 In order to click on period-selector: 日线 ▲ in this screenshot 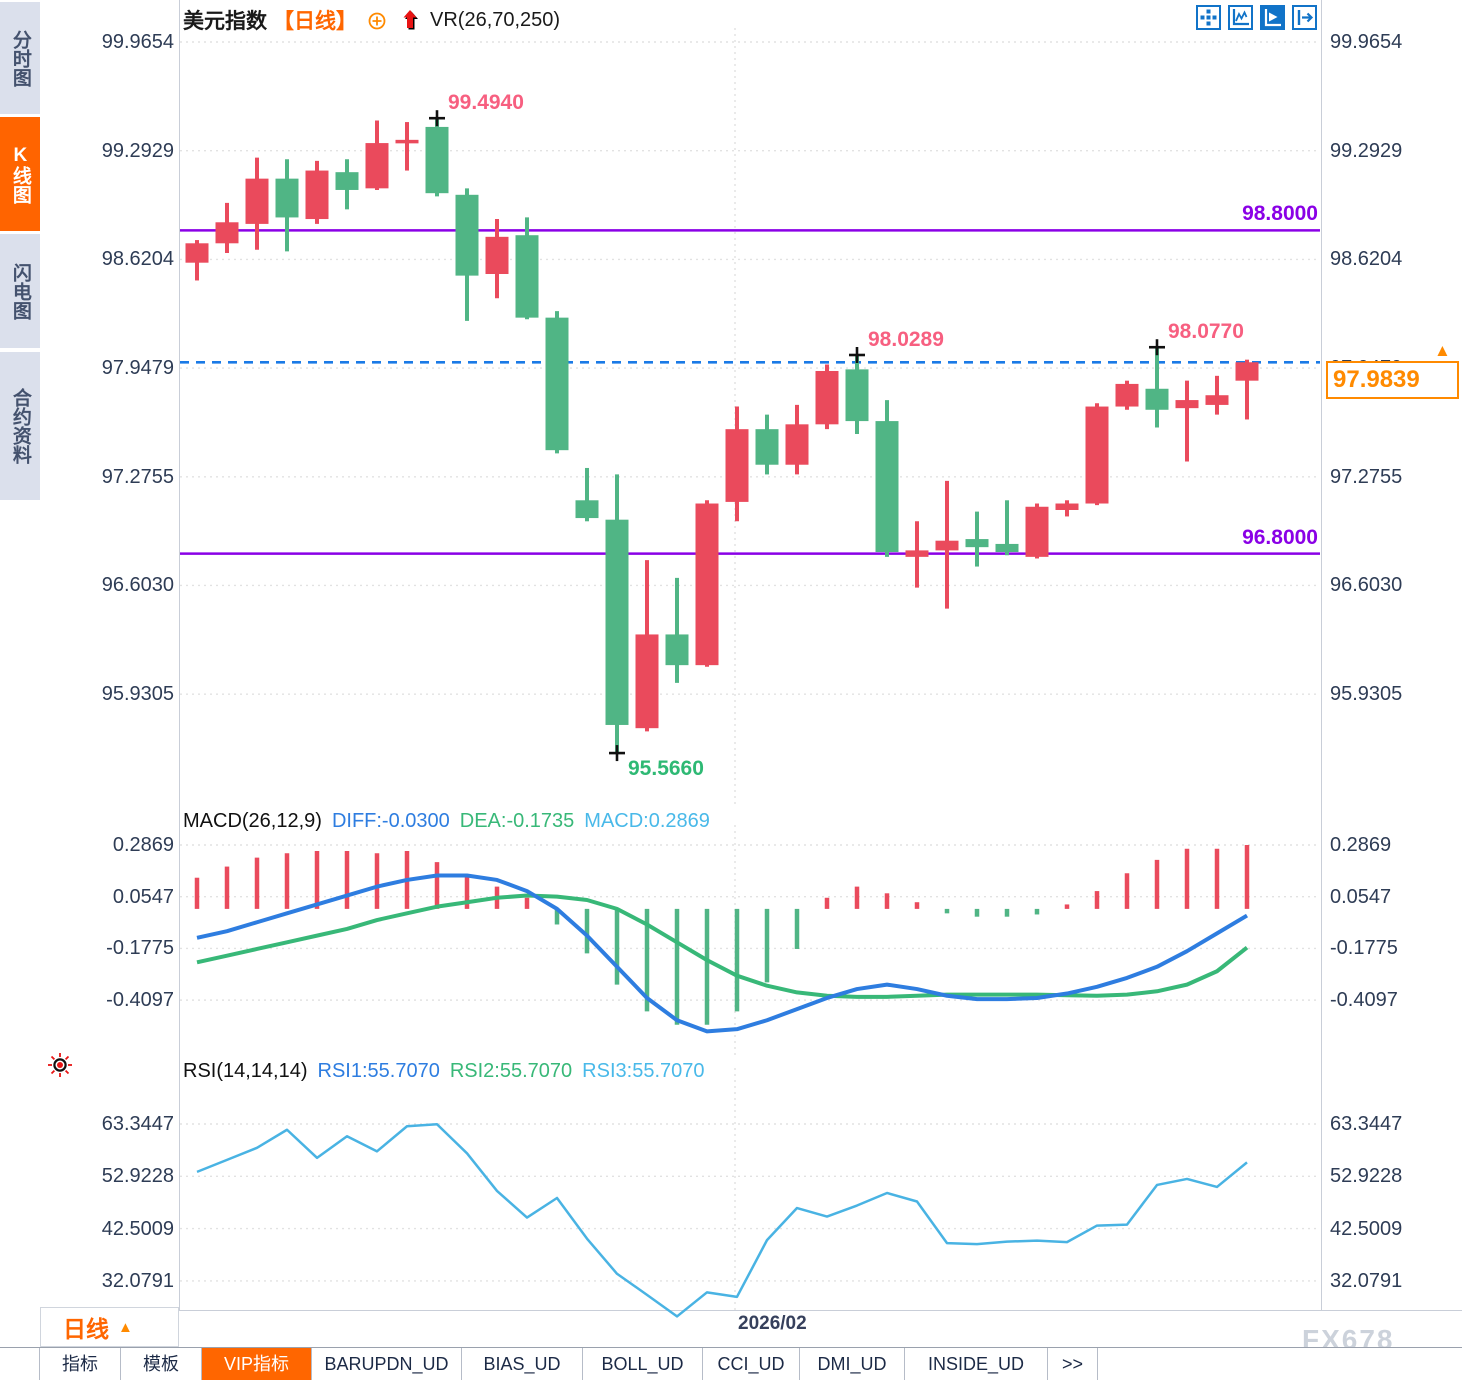, I will do `click(109, 1327)`.